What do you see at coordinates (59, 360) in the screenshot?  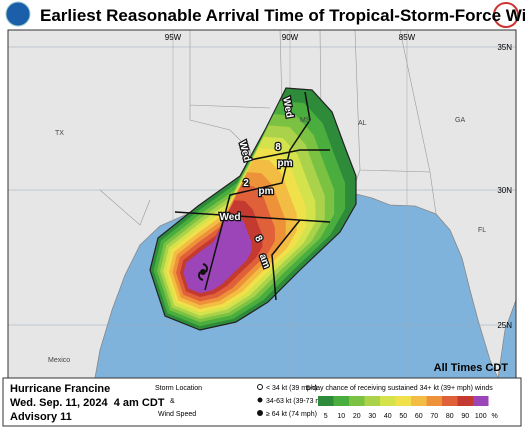 I see `place-label: Mexico` at bounding box center [59, 360].